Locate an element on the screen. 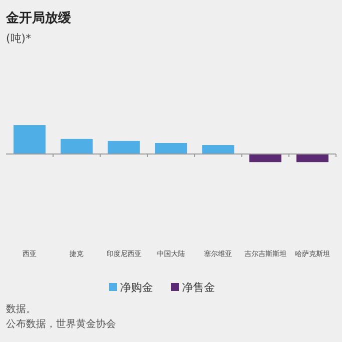  text: (吨)* is located at coordinates (19, 38).